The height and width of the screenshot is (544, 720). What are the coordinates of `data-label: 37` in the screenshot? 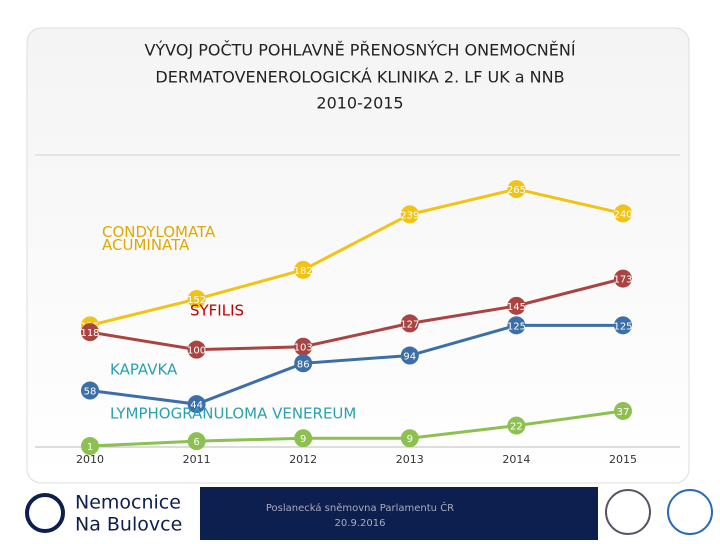 It's located at (623, 412).